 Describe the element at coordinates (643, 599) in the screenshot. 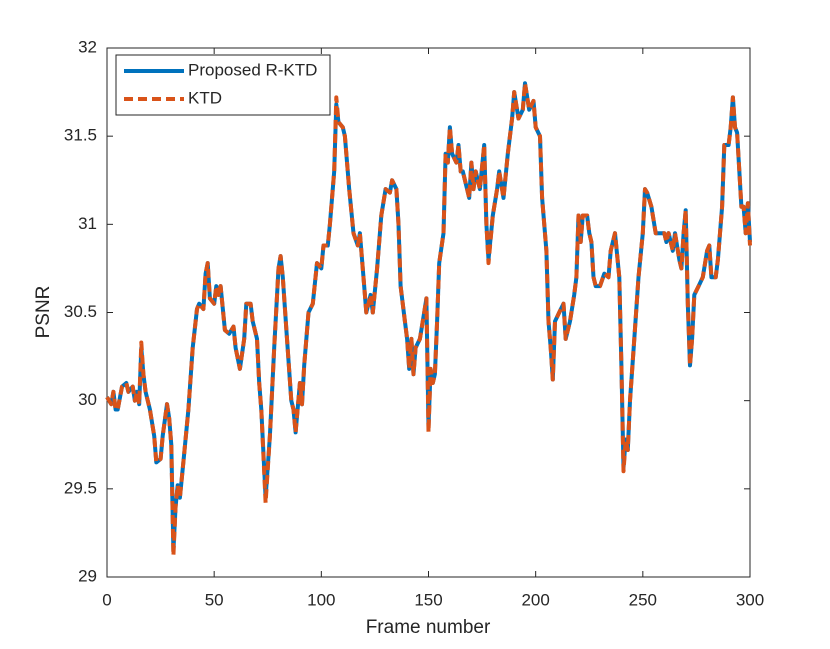

I see `x-tick-label: 250` at that location.